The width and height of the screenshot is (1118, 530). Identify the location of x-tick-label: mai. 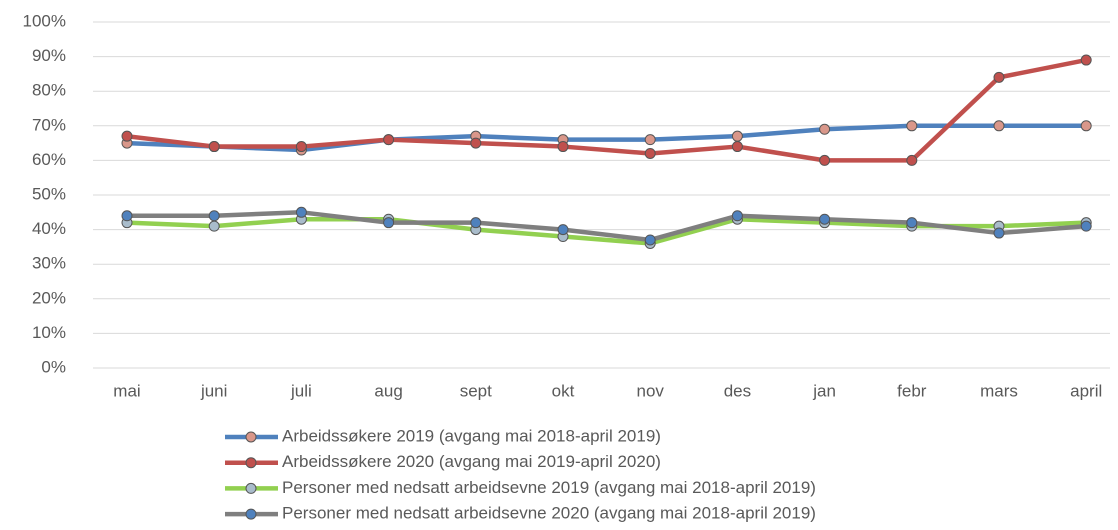
(126, 390).